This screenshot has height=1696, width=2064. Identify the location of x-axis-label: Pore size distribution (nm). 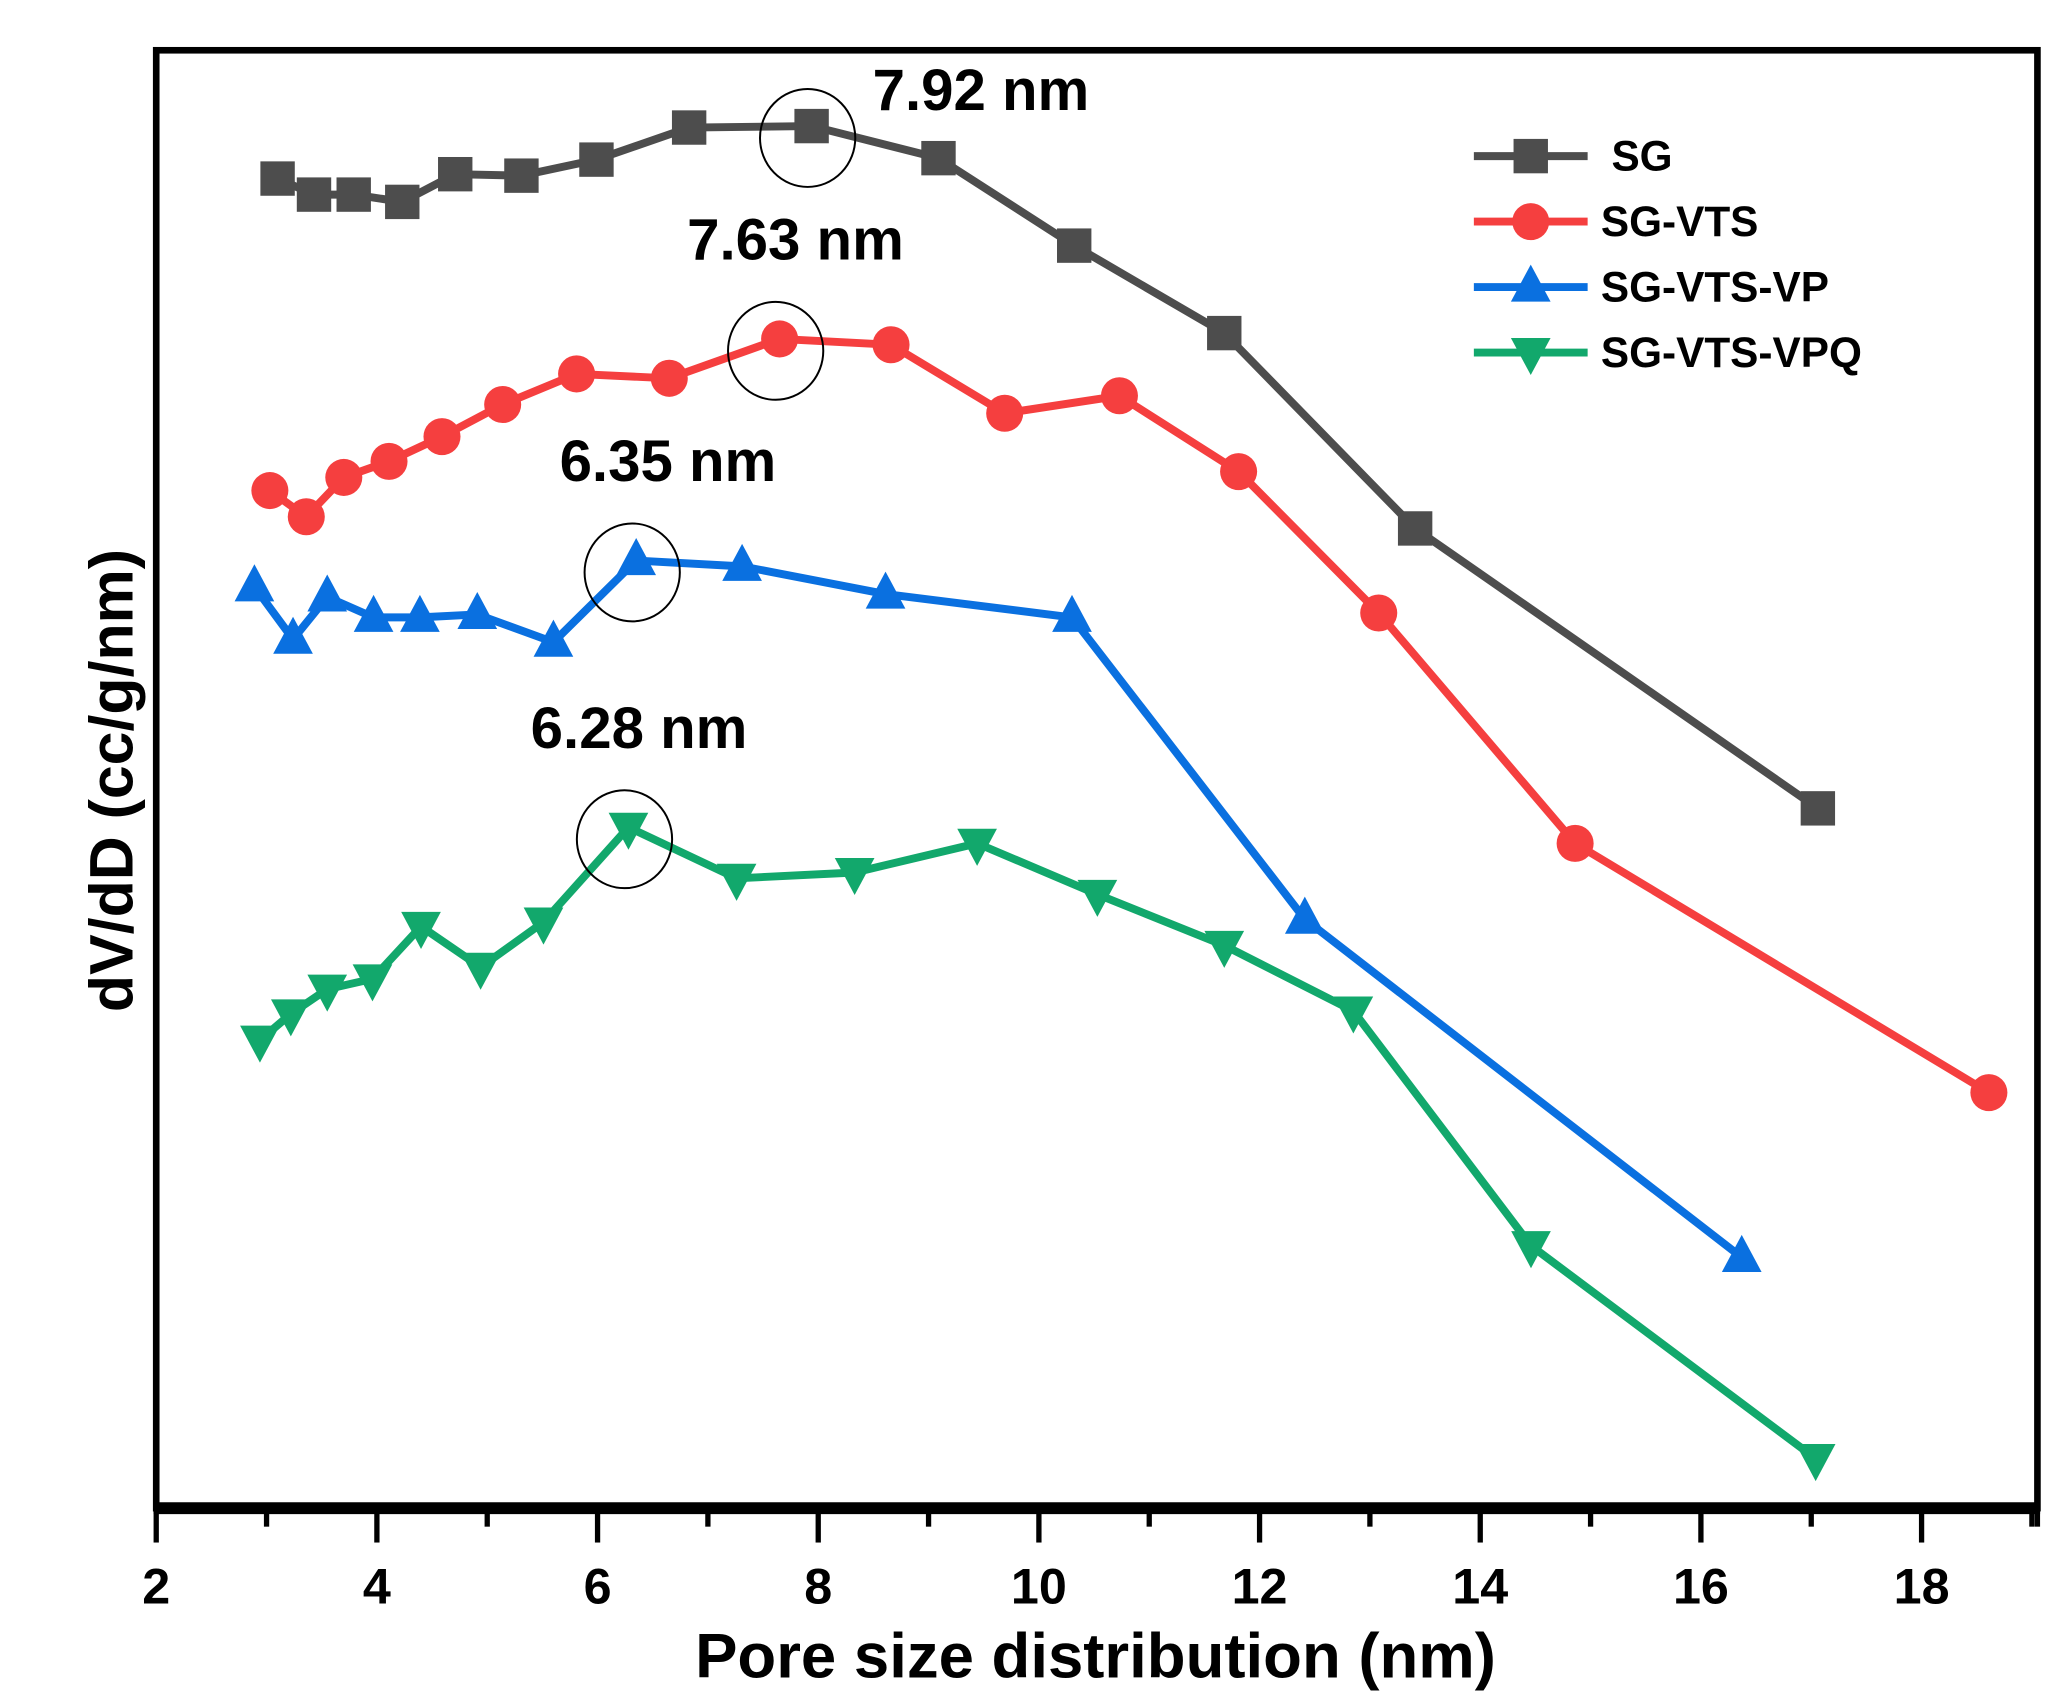
(1095, 1656).